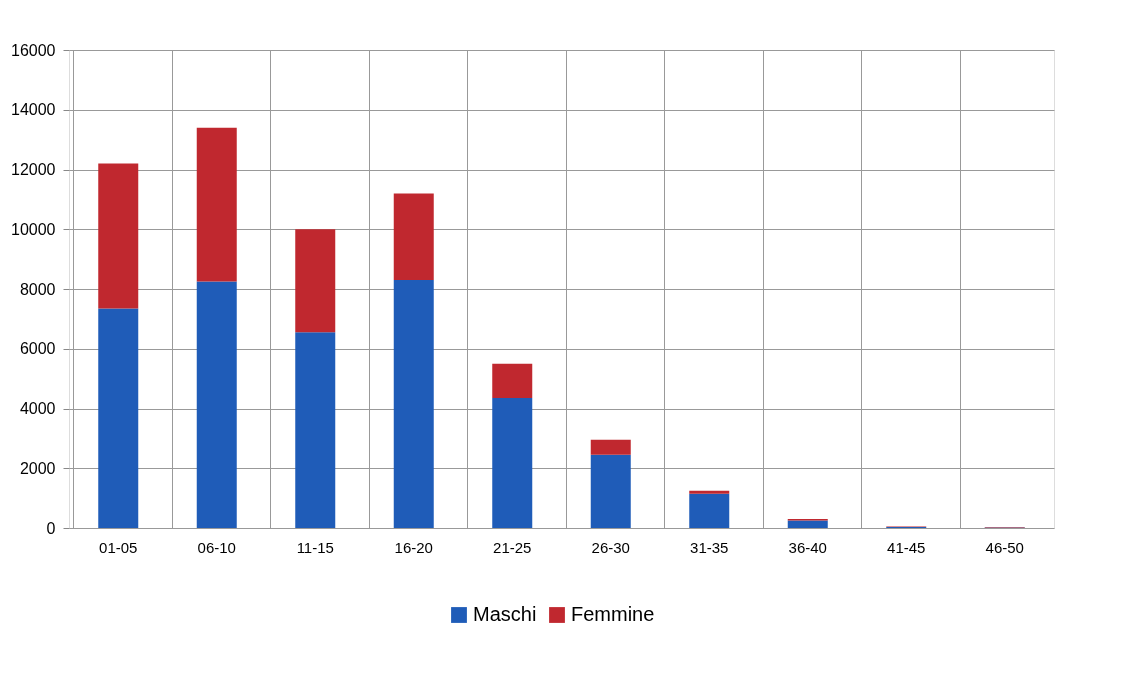 This screenshot has width=1139, height=680. I want to click on y-tick-label: 4000, so click(37, 408).